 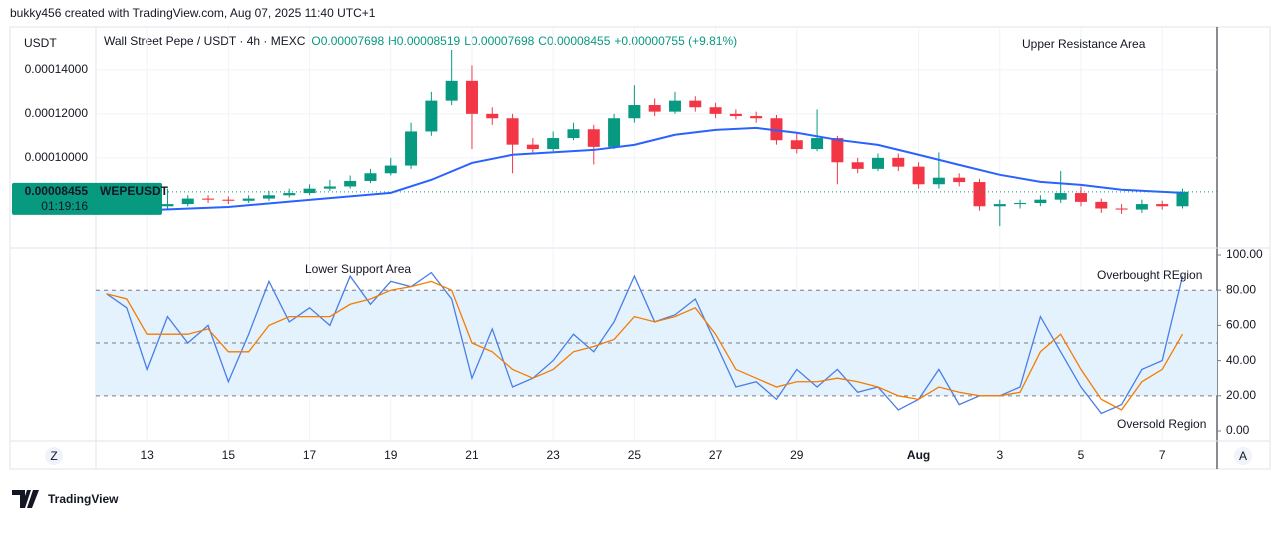 What do you see at coordinates (553, 455) in the screenshot?
I see `x-tick-label: 23` at bounding box center [553, 455].